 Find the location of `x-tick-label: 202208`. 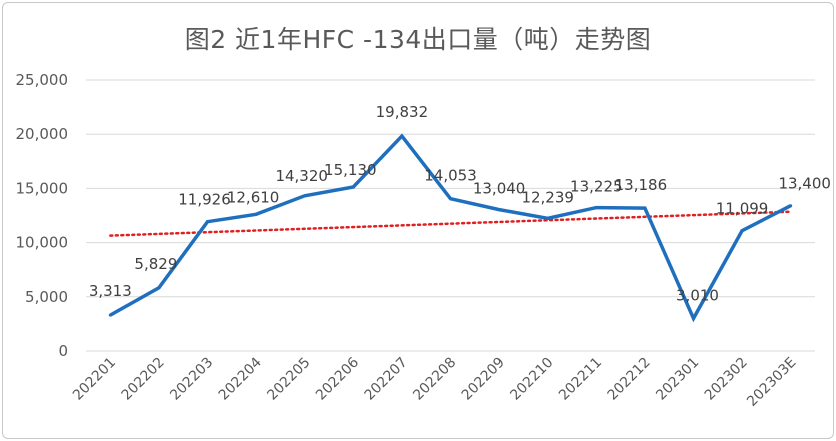

x-tick-label: 202208 is located at coordinates (434, 379).